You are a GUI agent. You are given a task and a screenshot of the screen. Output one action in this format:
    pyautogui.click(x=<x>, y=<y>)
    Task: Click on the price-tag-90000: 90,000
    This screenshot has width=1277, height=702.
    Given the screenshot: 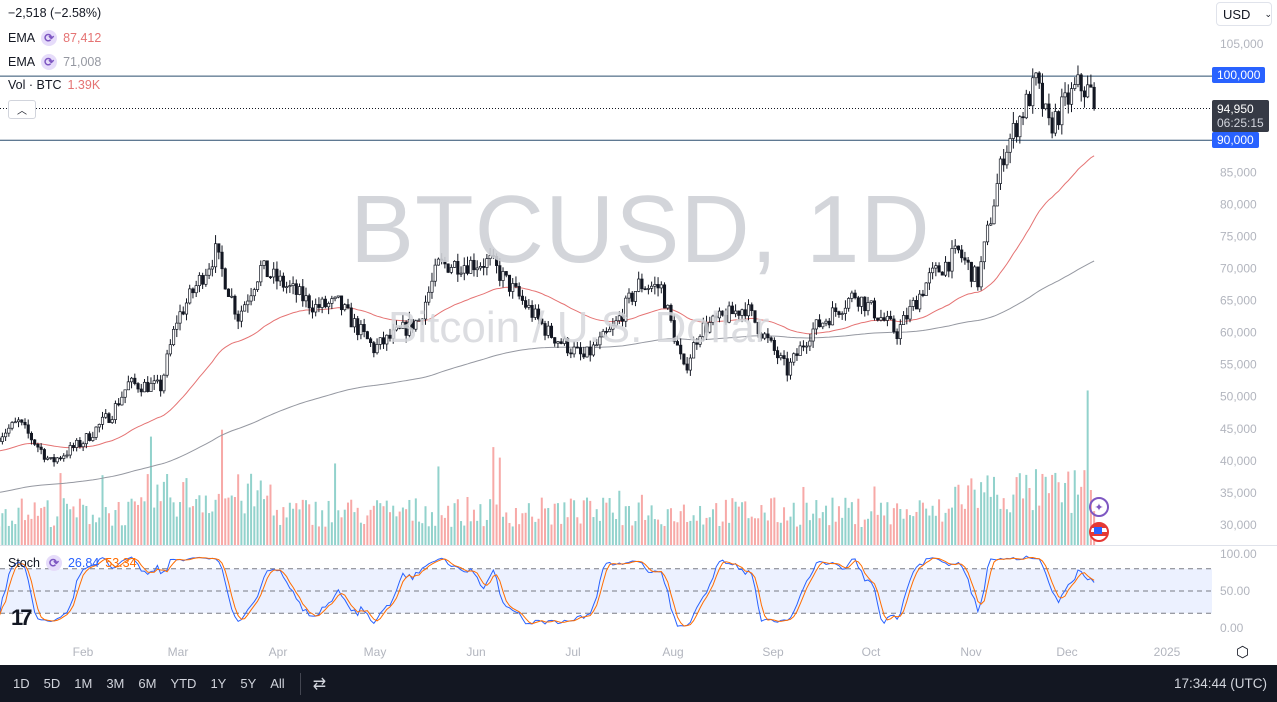 What is the action you would take?
    pyautogui.click(x=1235, y=140)
    